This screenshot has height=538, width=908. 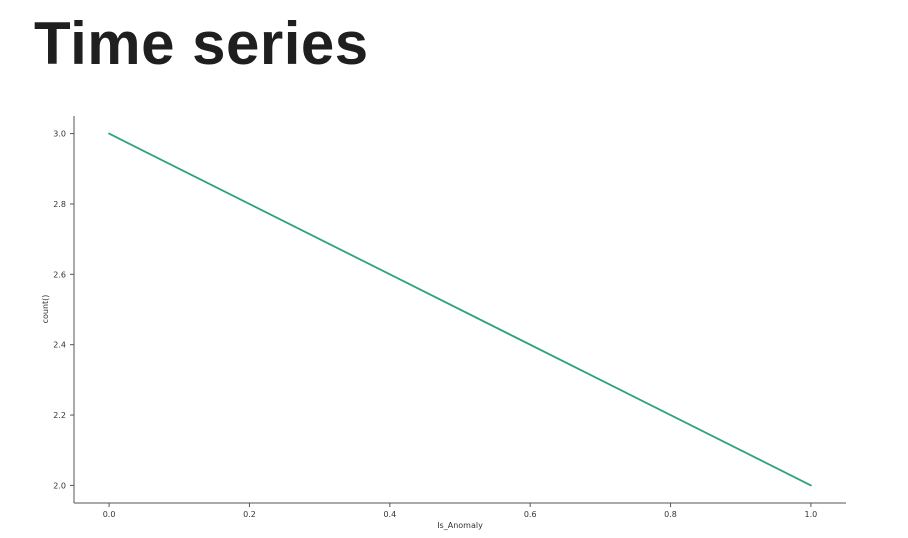 I want to click on y-axis-label: count(), so click(x=45, y=309).